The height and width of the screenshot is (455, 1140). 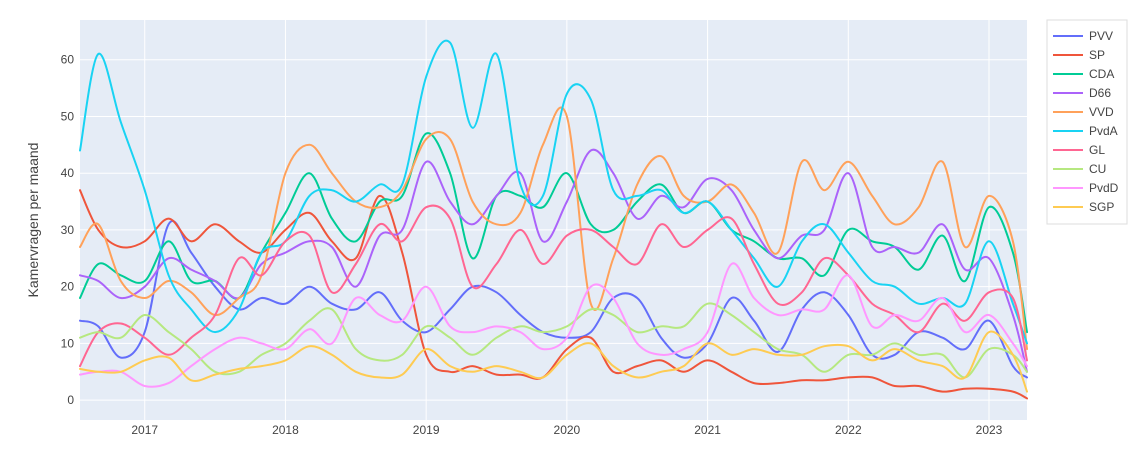 I want to click on legend-label: PvdD, so click(x=1104, y=188).